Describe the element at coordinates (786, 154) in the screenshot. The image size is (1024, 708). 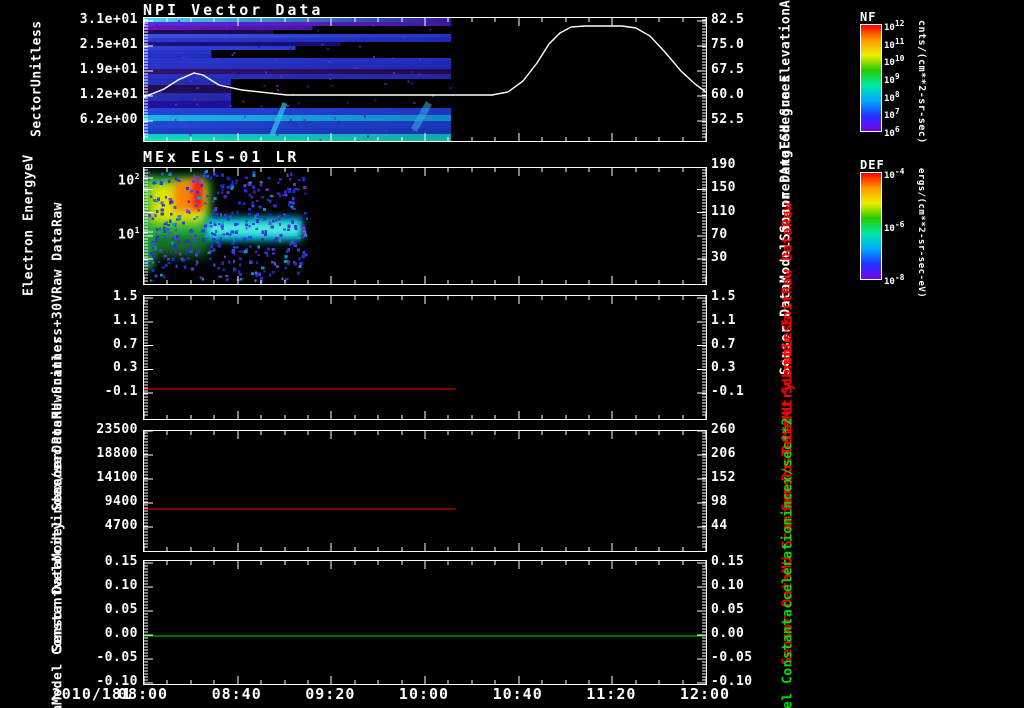
I see `axis-label-line: Angle` at that location.